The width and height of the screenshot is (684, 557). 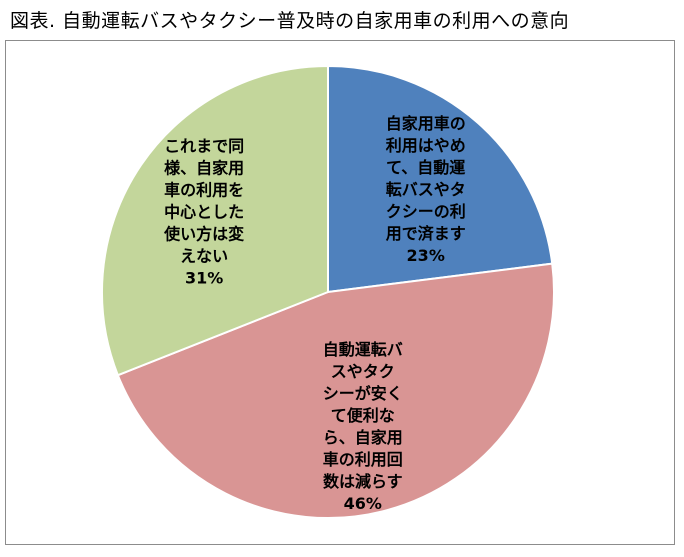 I want to click on slice-label-line: 使い方は変, so click(x=203, y=234).